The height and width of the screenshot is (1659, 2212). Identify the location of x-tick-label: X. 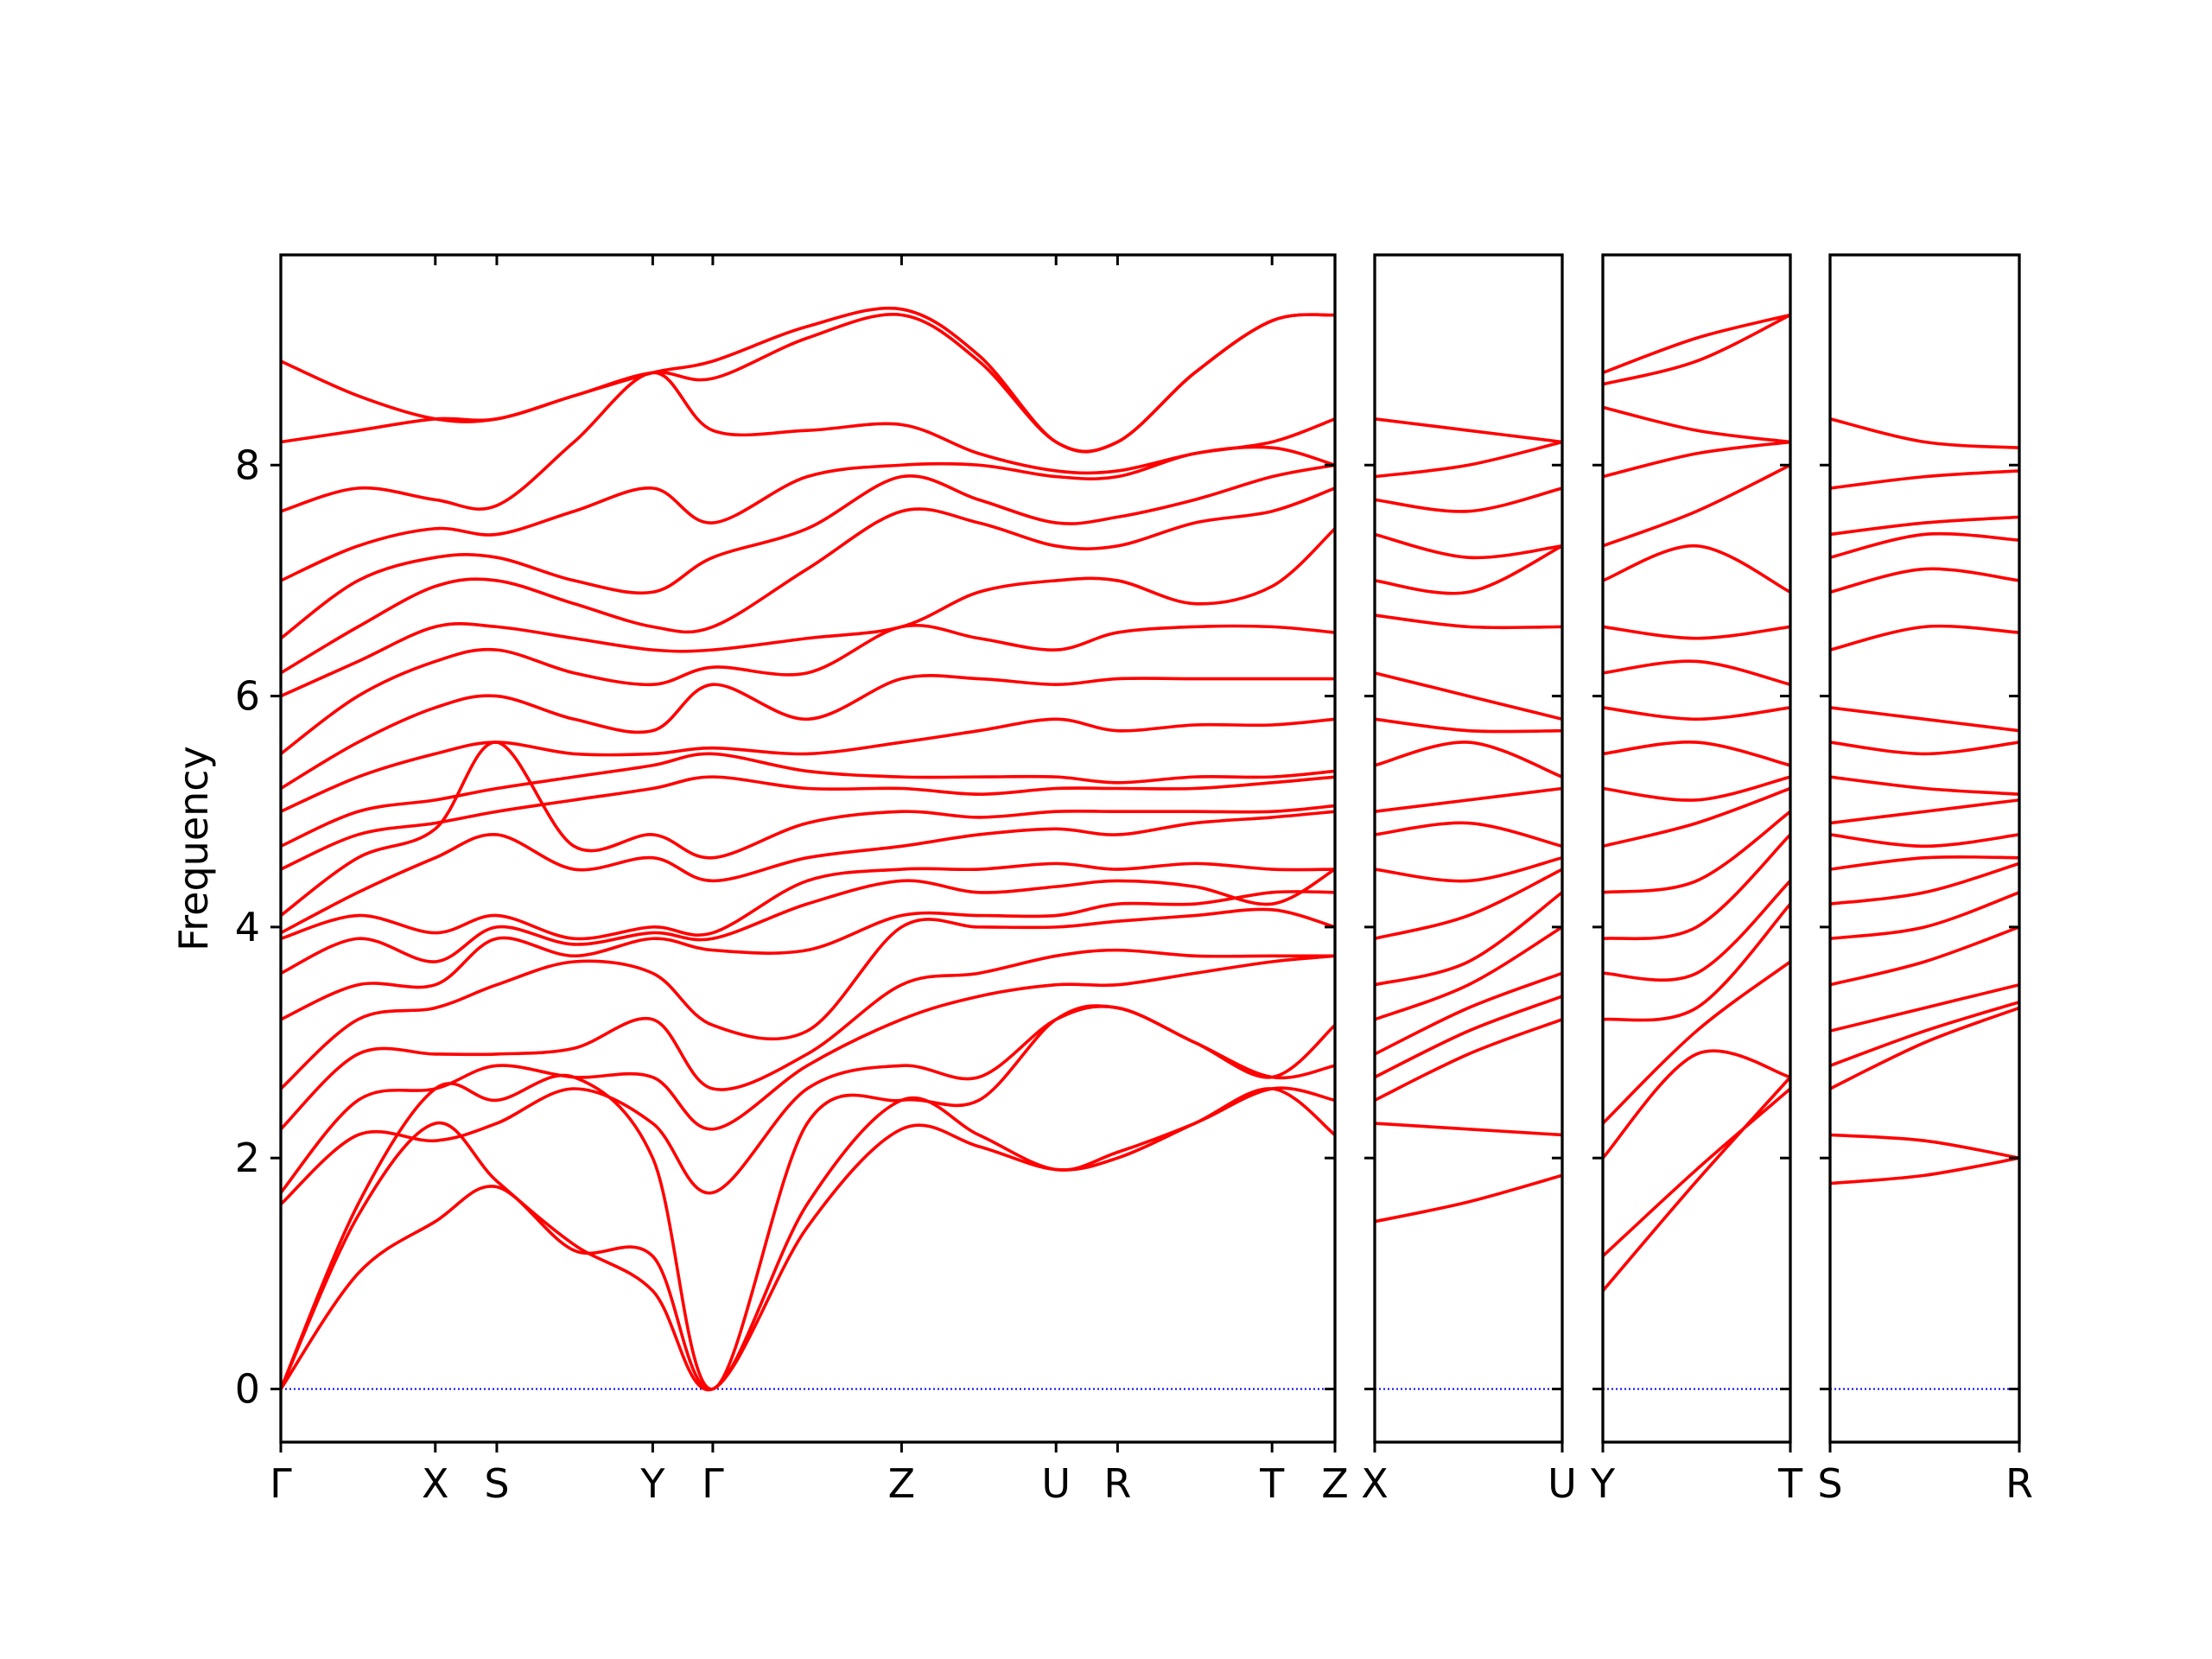
(1375, 1483).